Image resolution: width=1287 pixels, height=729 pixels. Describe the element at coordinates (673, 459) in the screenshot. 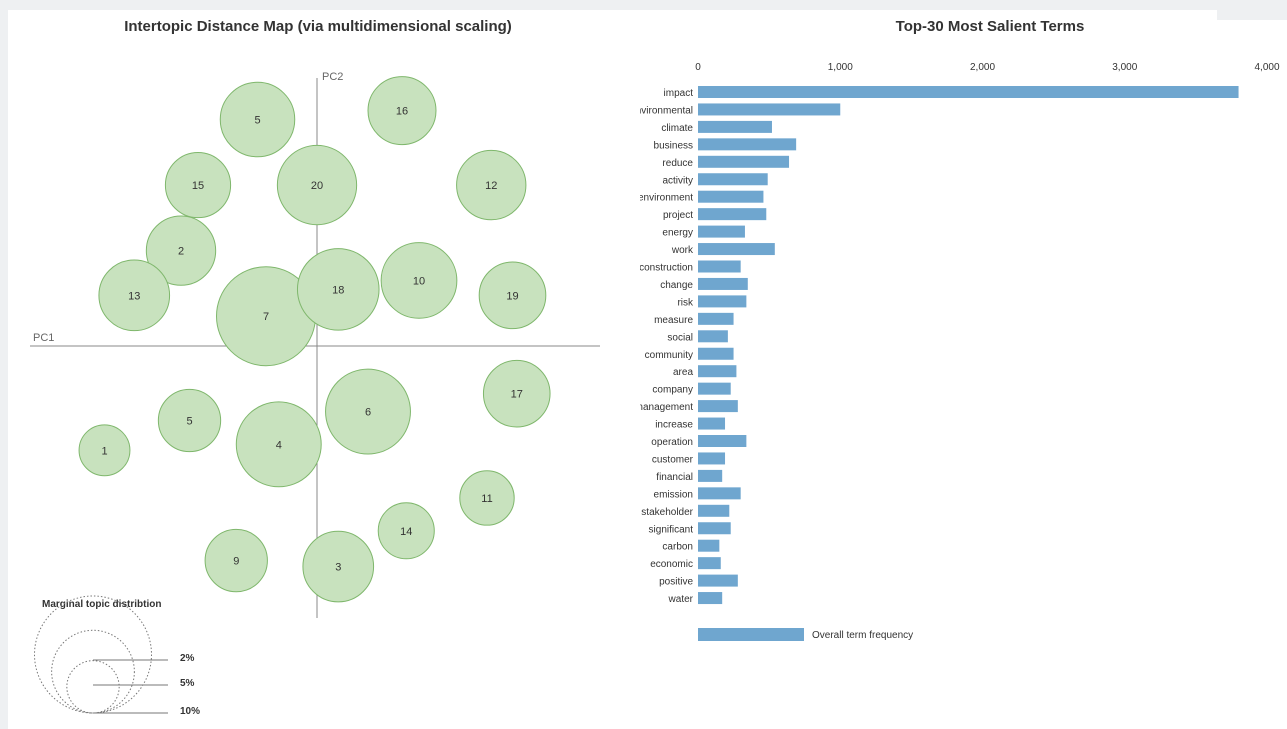

I see `term-label: customer` at that location.